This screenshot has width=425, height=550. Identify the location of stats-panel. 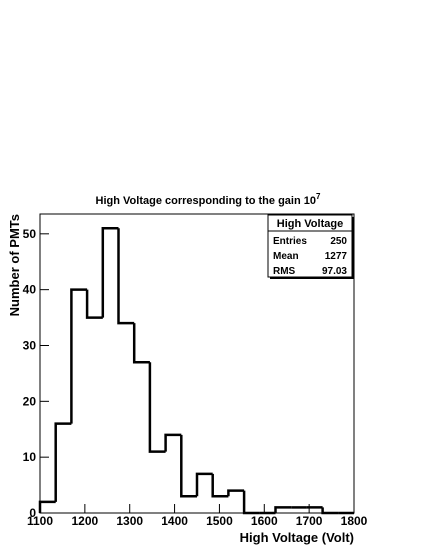
(310, 246).